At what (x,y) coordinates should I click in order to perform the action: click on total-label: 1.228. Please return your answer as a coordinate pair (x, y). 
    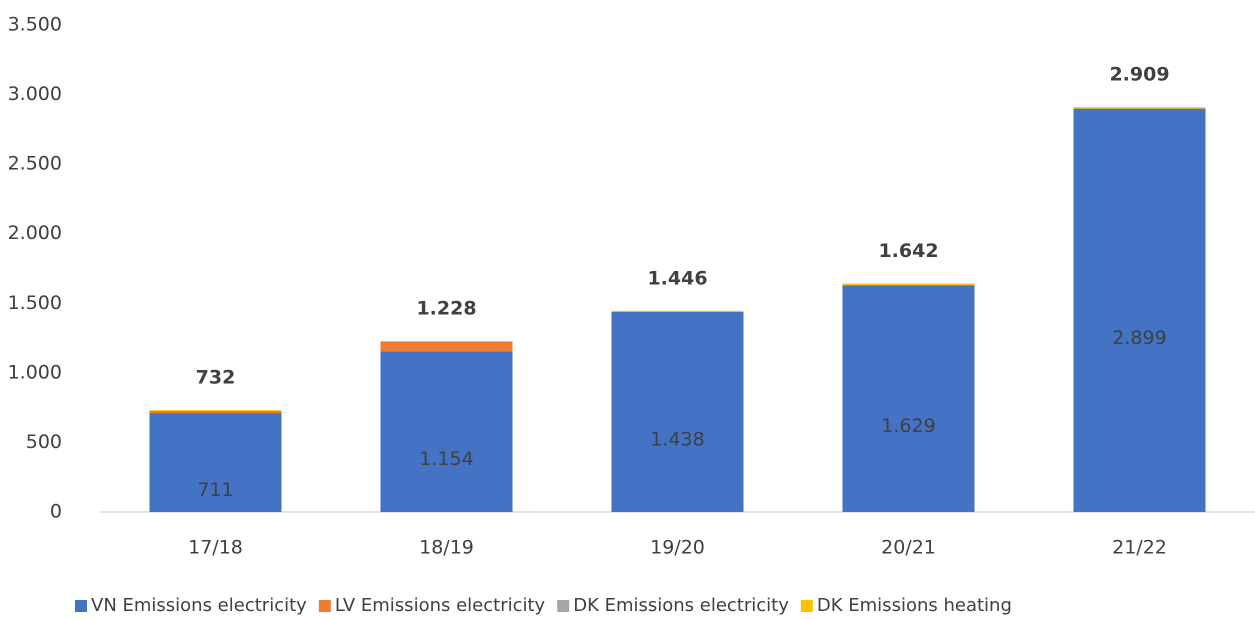
    Looking at the image, I should click on (446, 309).